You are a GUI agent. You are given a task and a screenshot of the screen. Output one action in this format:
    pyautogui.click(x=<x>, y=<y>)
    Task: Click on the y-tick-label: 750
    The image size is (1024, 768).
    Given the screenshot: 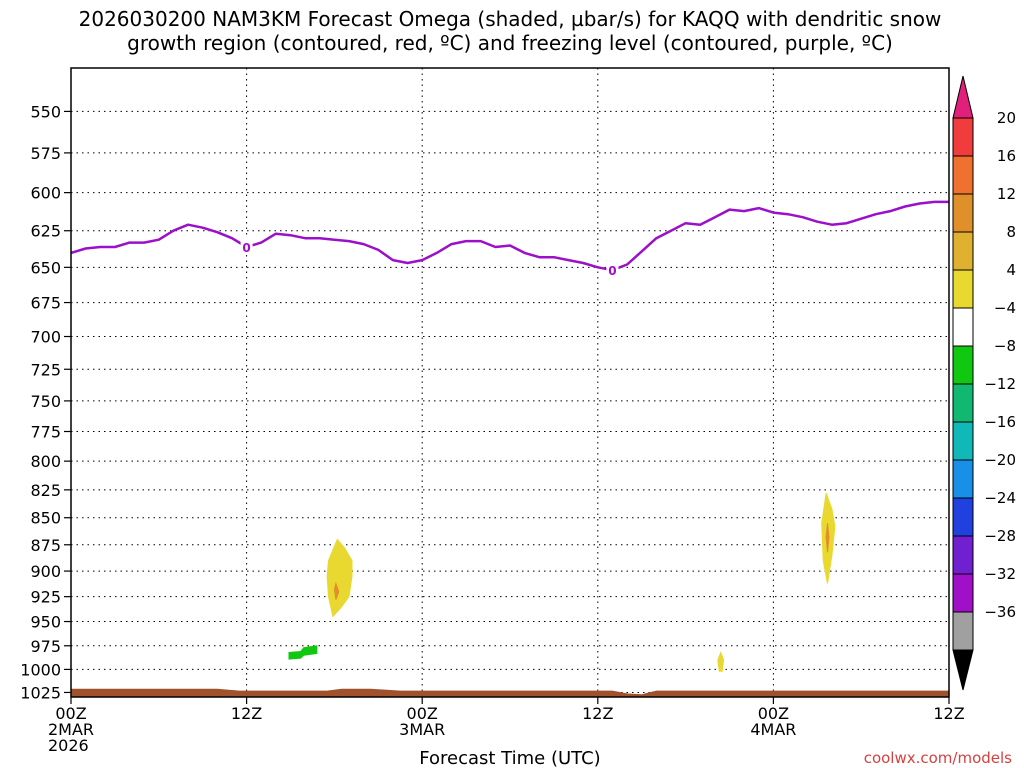 What is the action you would take?
    pyautogui.click(x=45, y=401)
    